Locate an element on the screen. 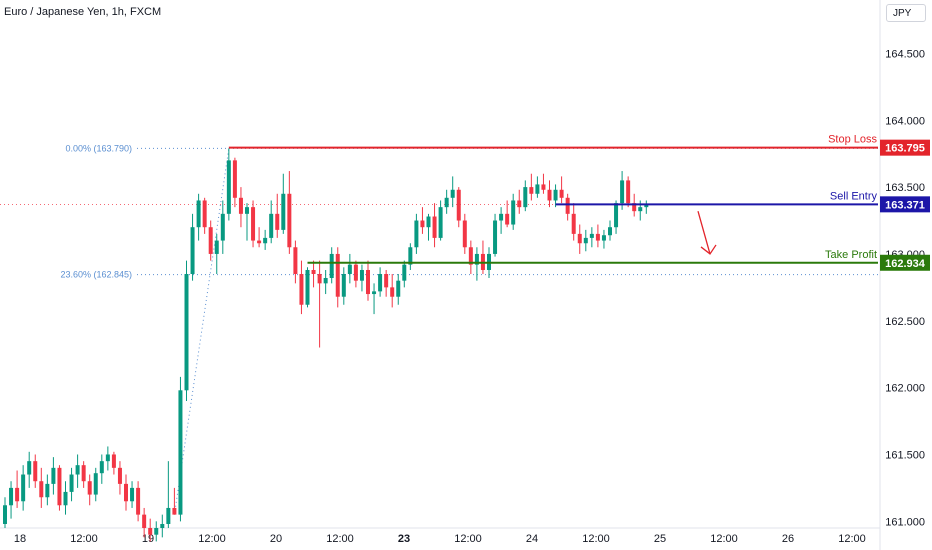  x-tick-label: 24 is located at coordinates (532, 539).